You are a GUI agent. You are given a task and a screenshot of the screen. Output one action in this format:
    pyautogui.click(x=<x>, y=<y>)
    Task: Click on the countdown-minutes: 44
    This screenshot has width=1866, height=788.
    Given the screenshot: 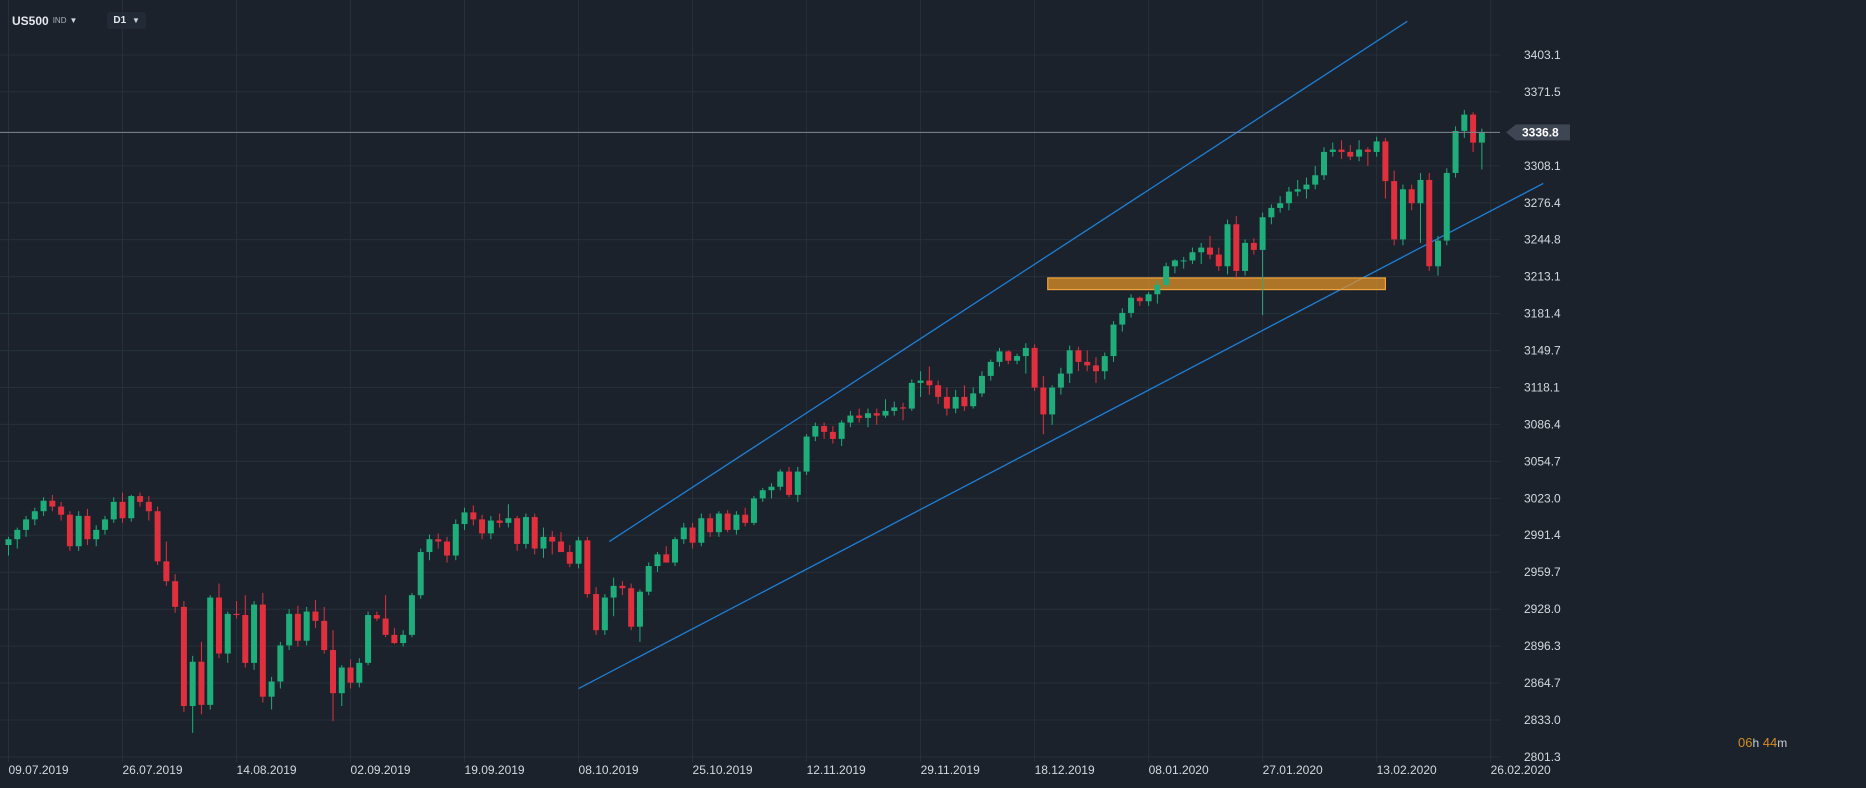 What is the action you would take?
    pyautogui.click(x=1770, y=742)
    